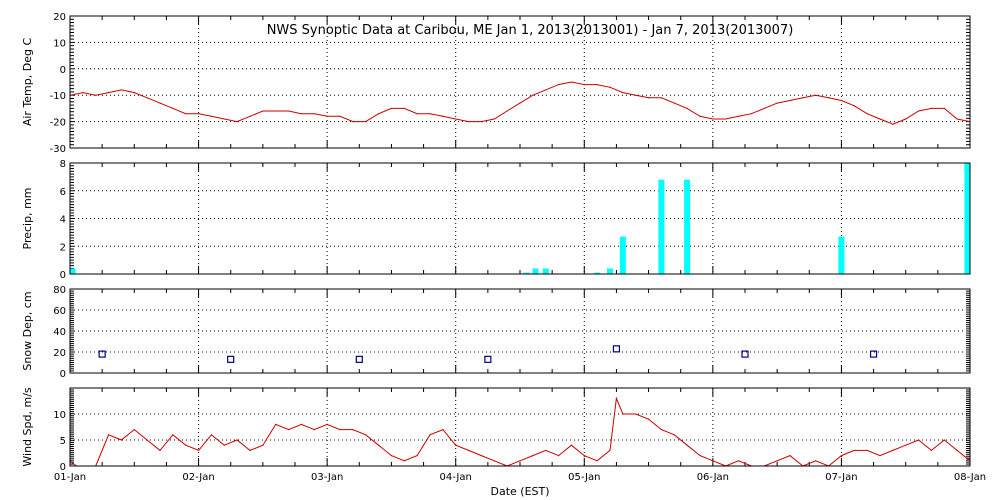 This screenshot has width=1000, height=500. What do you see at coordinates (63, 220) in the screenshot?
I see `y-tick-label: 4` at bounding box center [63, 220].